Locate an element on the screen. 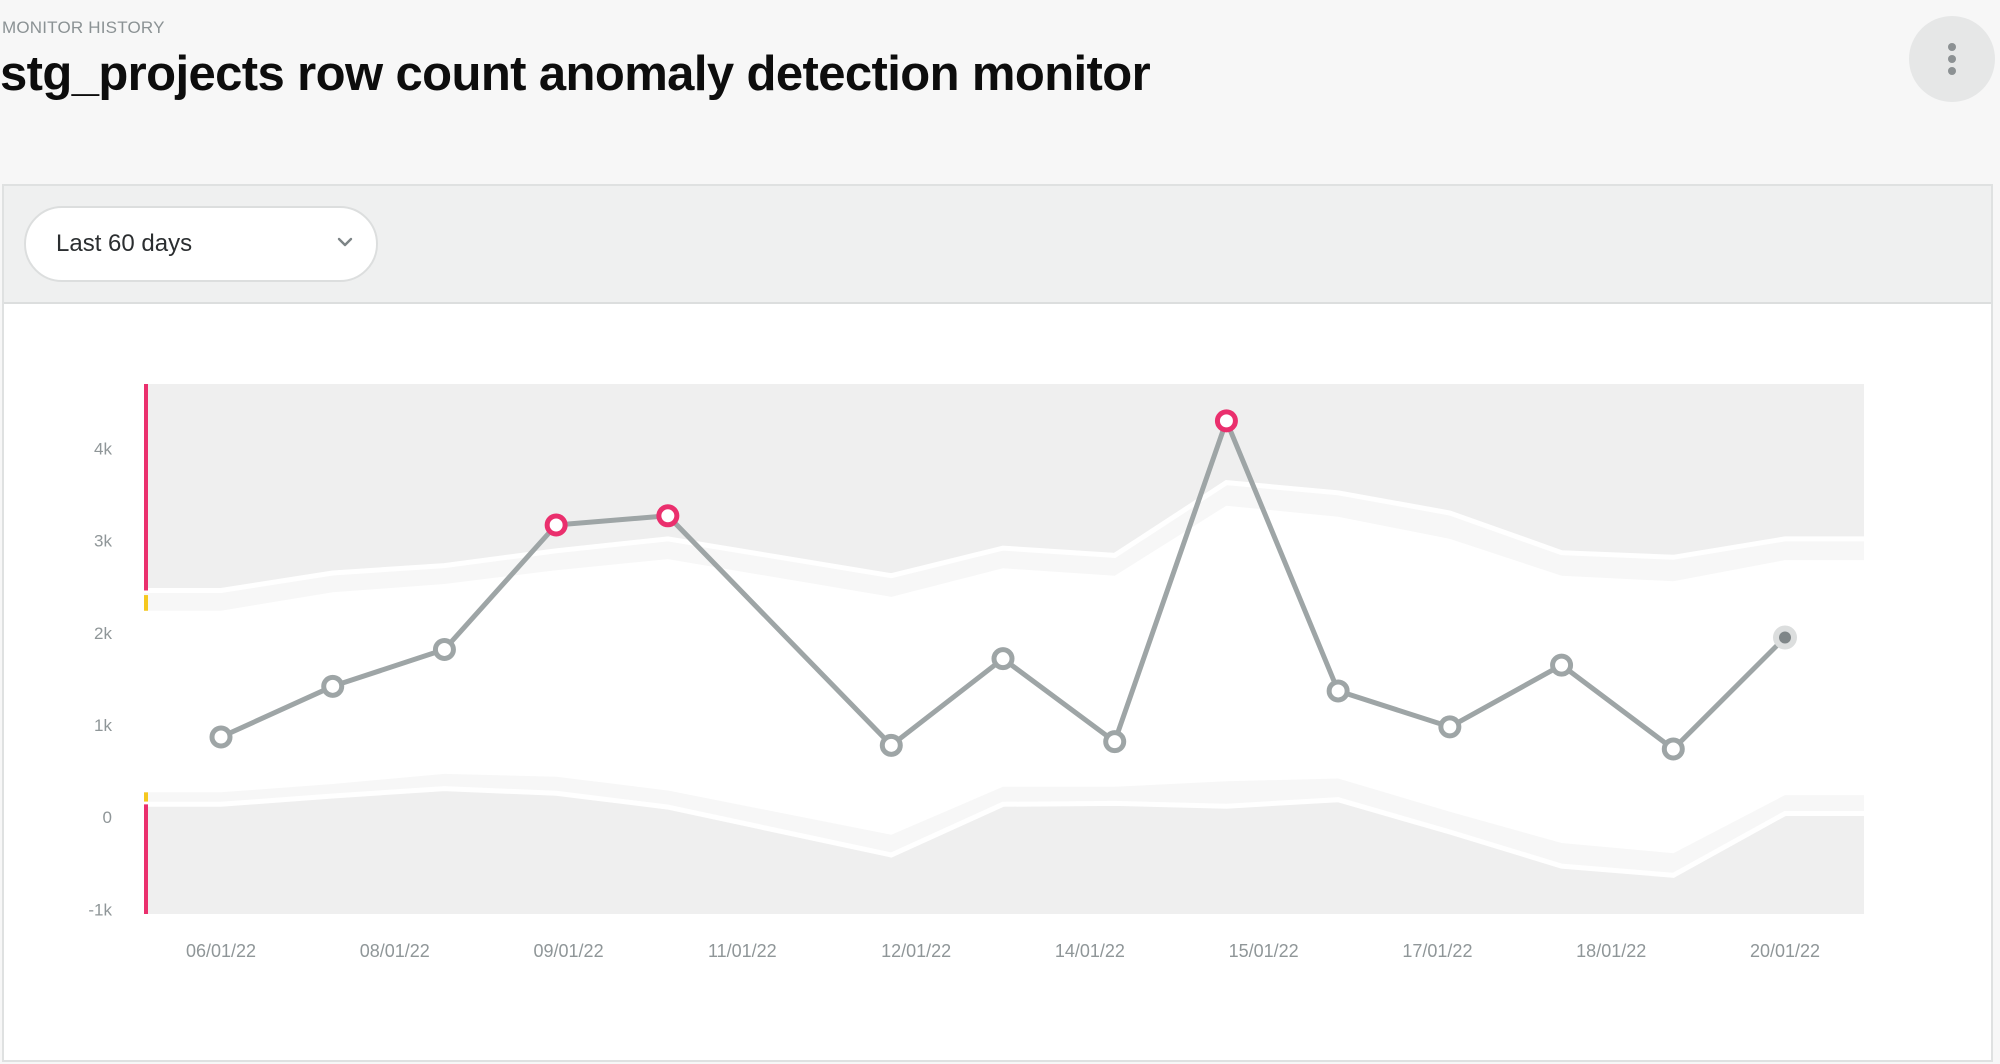 The height and width of the screenshot is (1064, 2000). x-tick-label: 06/01/22 is located at coordinates (221, 951).